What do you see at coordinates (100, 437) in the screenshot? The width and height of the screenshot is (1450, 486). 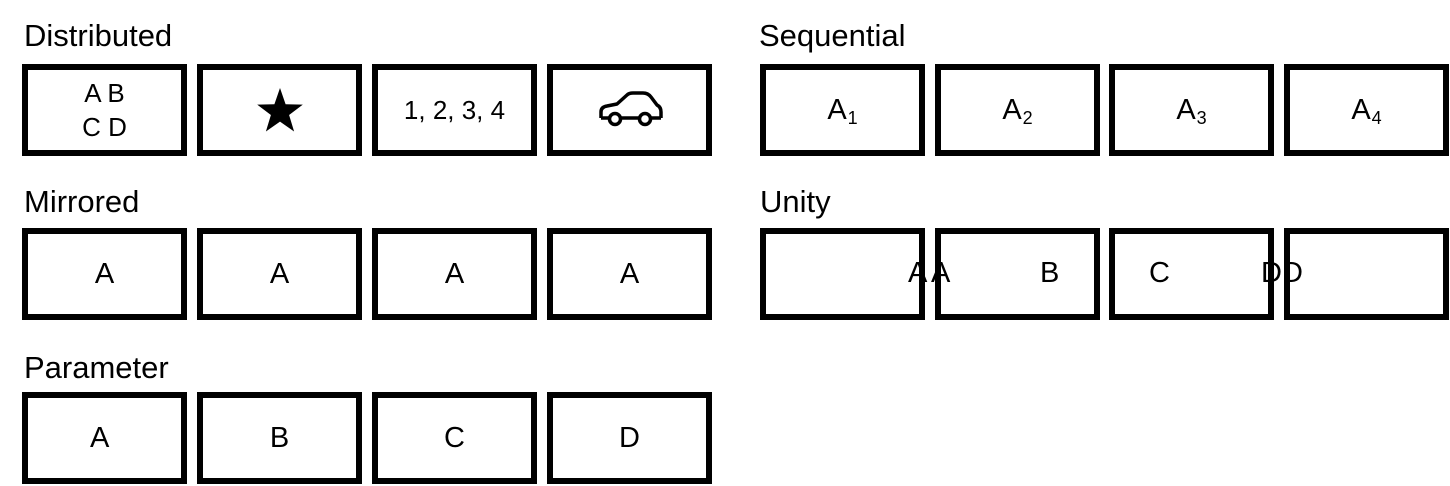 I see `parameter-letter-1: A` at bounding box center [100, 437].